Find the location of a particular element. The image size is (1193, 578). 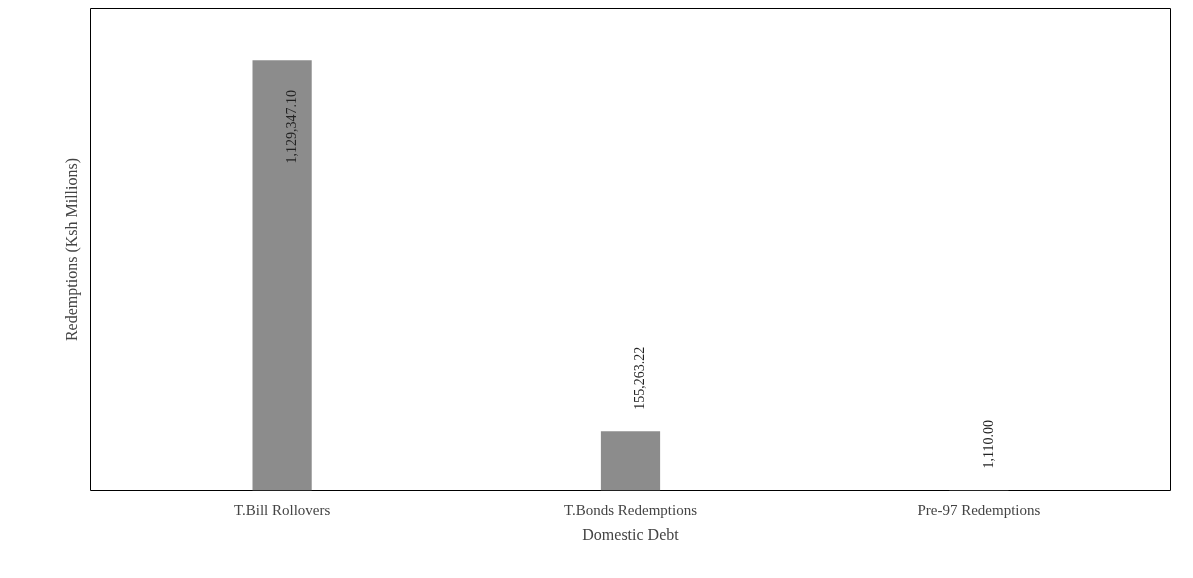

data-label: 155,263.22 is located at coordinates (640, 378).